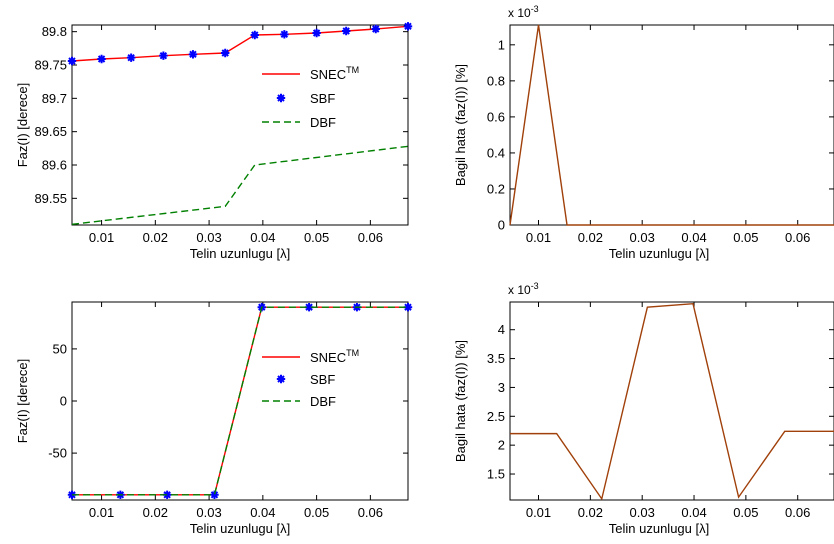 Image resolution: width=834 pixels, height=544 pixels. What do you see at coordinates (50, 131) in the screenshot?
I see `y-tick-label: 89.65` at bounding box center [50, 131].